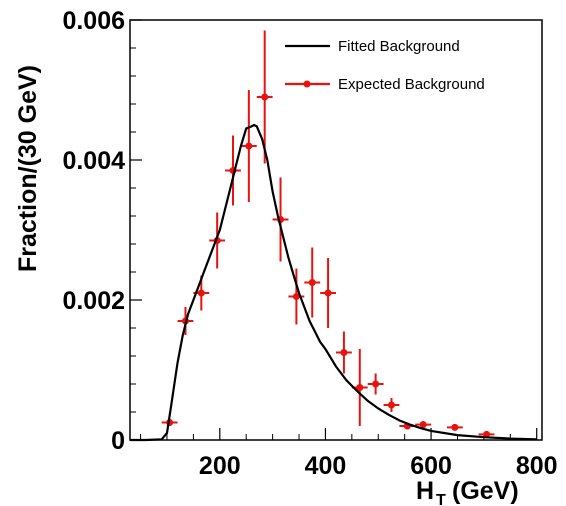 The image size is (566, 506). What do you see at coordinates (537, 466) in the screenshot?
I see `x-tick-label: 800` at bounding box center [537, 466].